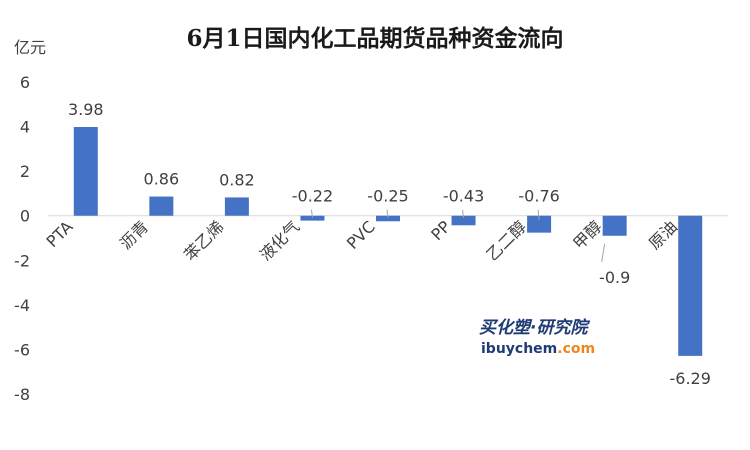 The image size is (750, 450). What do you see at coordinates (22, 394) in the screenshot?
I see `y-tick-label: -8` at bounding box center [22, 394].